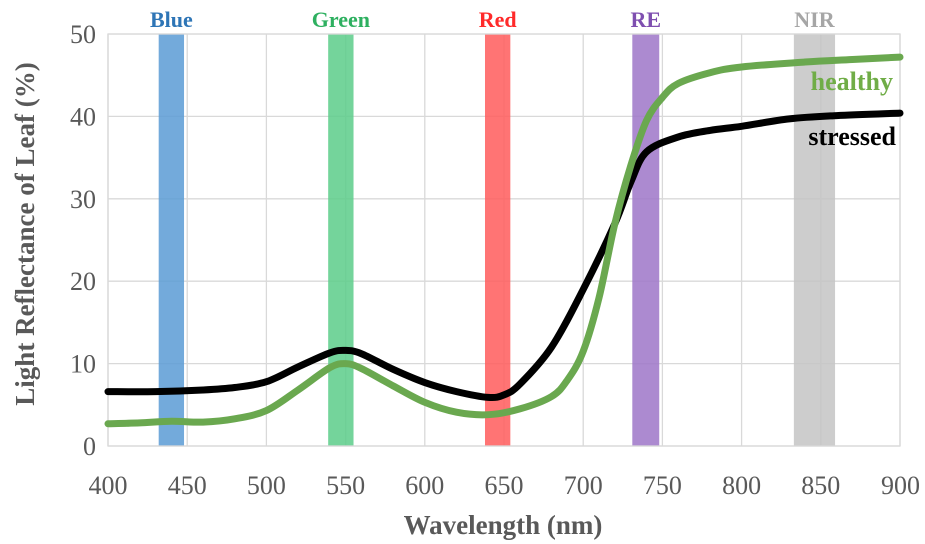  I want to click on x-axis-ticks: 400 450 500 550 600 650 700 750 800 850 900, so click(505, 485).